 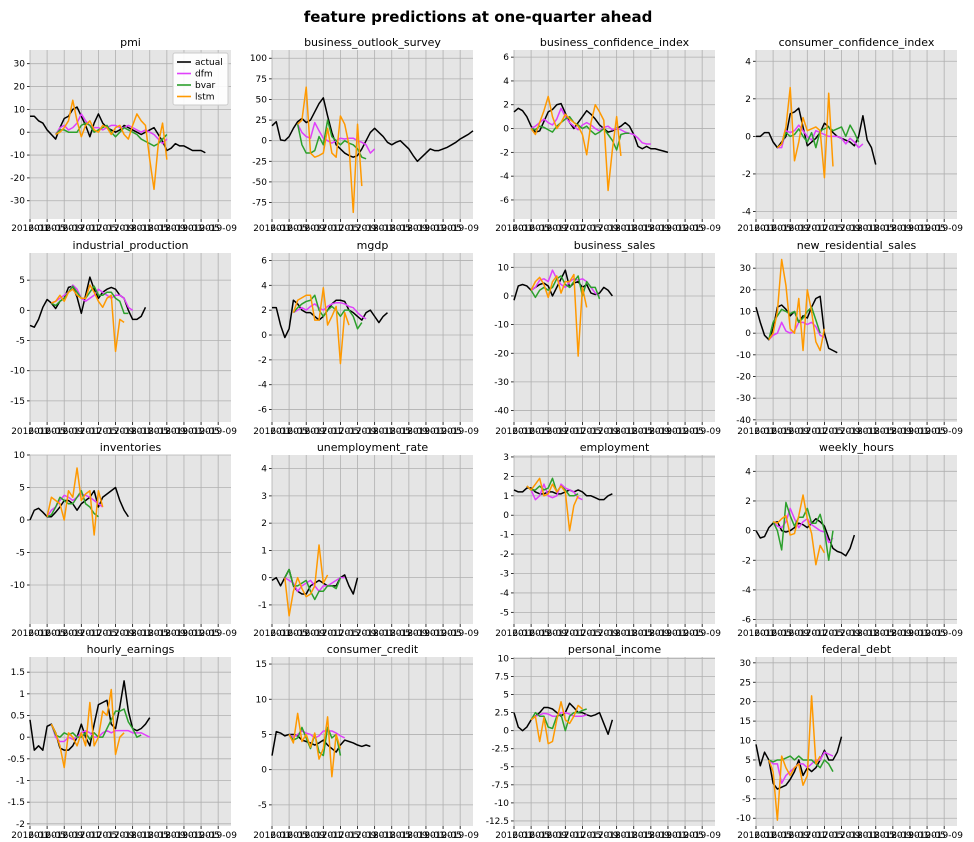 I want to click on x-tick-label: 2019-05, so click(x=201, y=836).